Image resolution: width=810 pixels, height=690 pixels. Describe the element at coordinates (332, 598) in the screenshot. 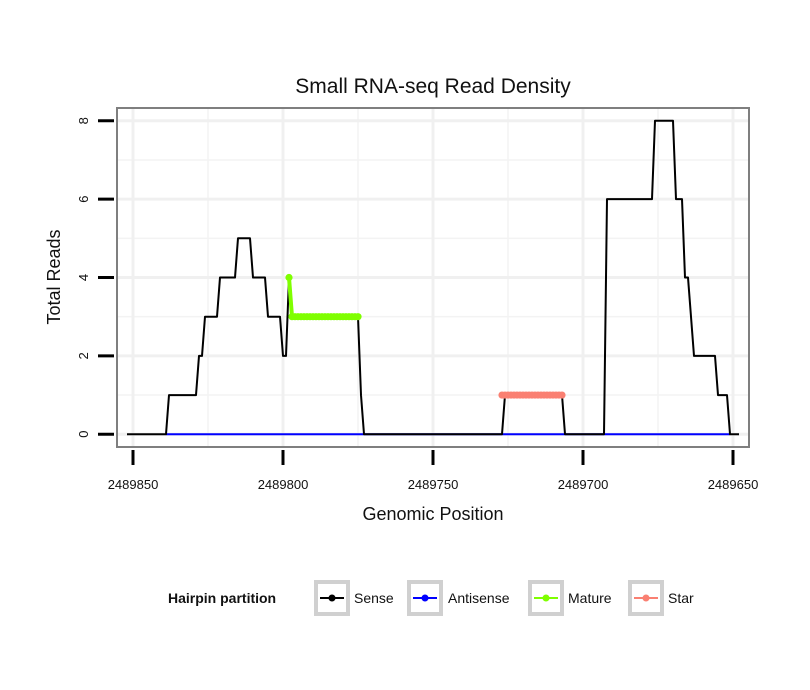

I see `legend-point-sense` at that location.